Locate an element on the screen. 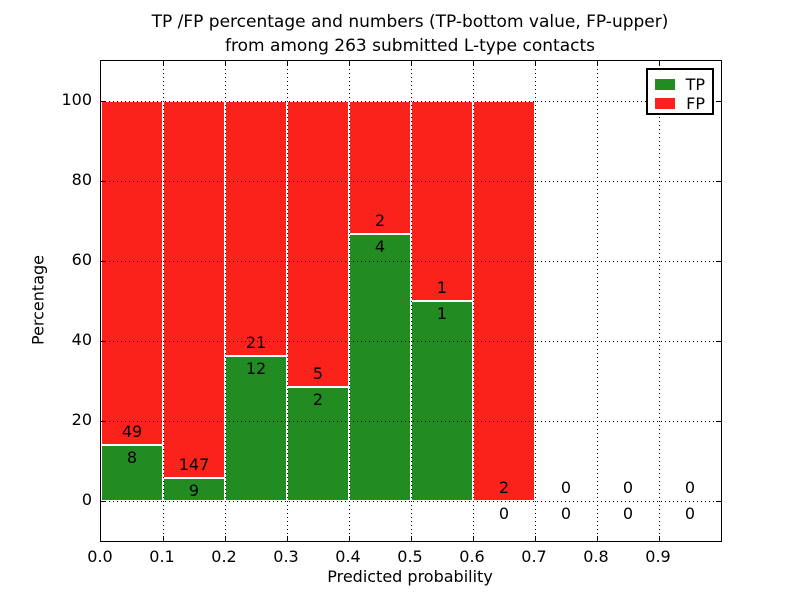 Image resolution: width=800 pixels, height=600 pixels. x-tick-label: 0.7 is located at coordinates (534, 556).